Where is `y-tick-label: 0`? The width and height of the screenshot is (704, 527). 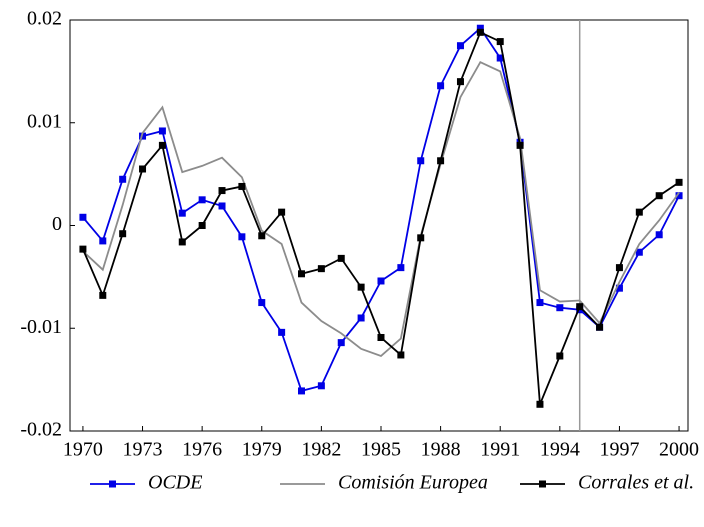 y-tick-label: 0 is located at coordinates (57, 224).